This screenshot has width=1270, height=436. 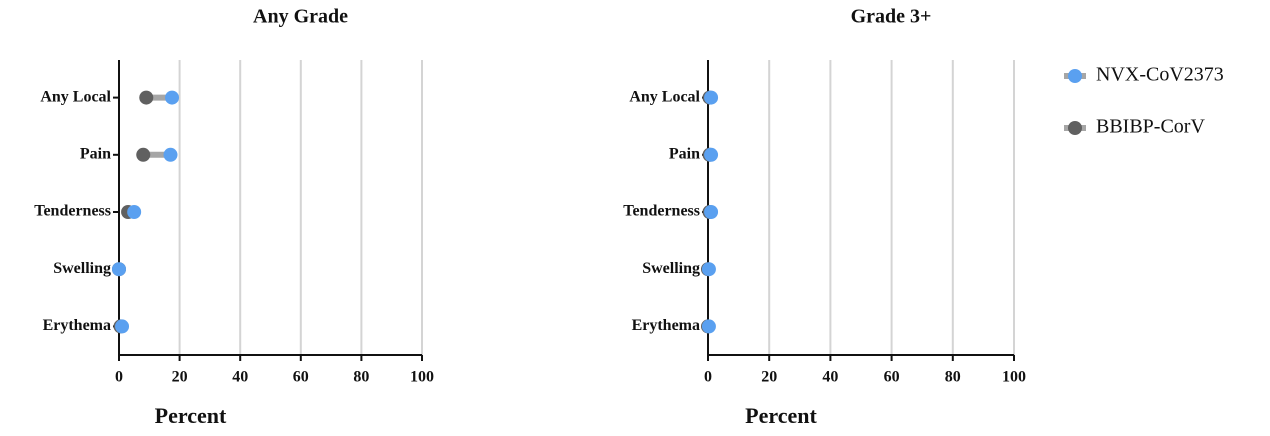 What do you see at coordinates (1150, 127) in the screenshot?
I see `legend-label: BBIBP-CorV` at bounding box center [1150, 127].